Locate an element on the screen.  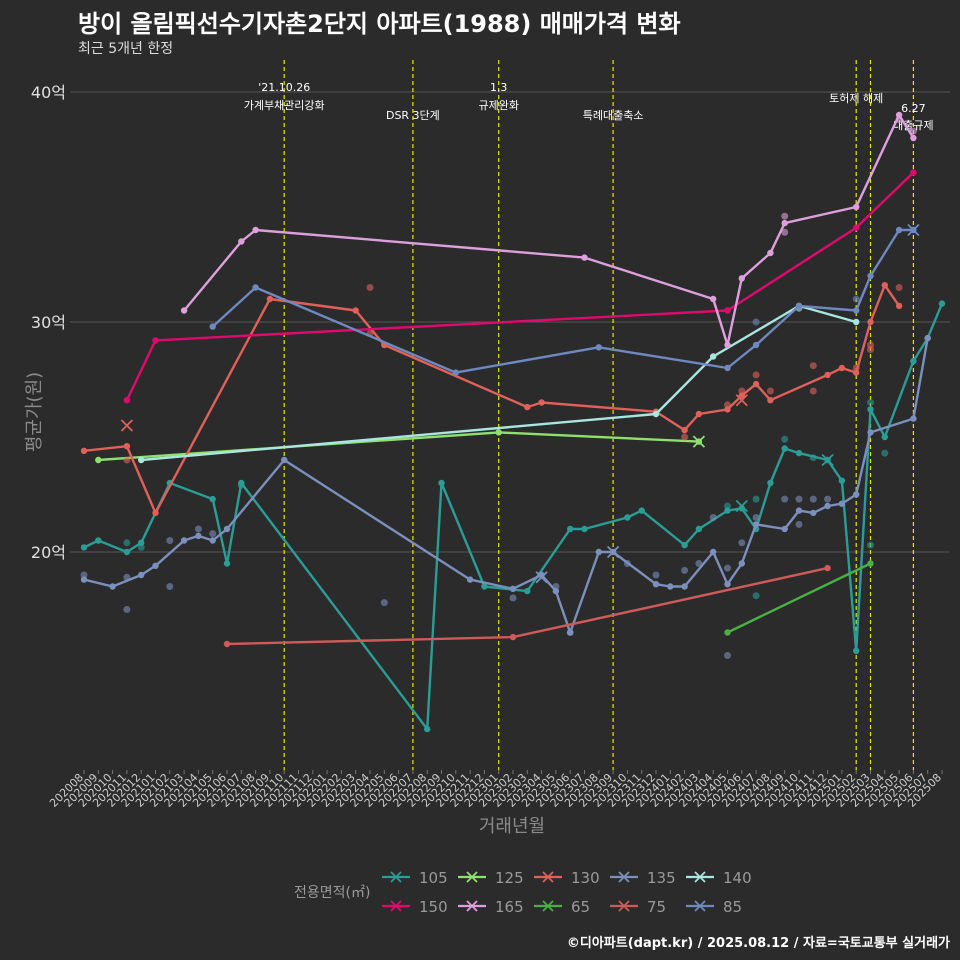
chart-subtitle: 최근 5개년 한정 is located at coordinates (126, 49).